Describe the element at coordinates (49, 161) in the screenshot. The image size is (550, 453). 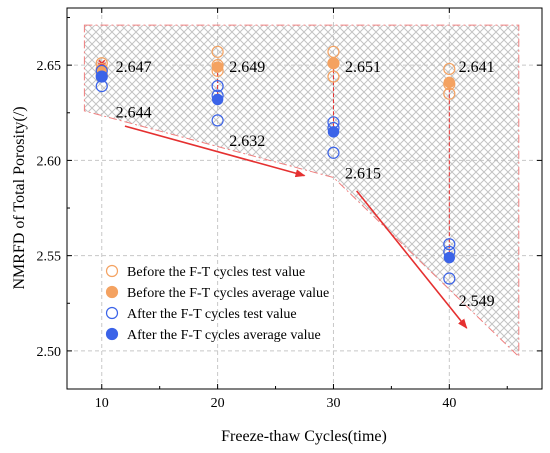
I see `y-tick-label: 2.60` at that location.